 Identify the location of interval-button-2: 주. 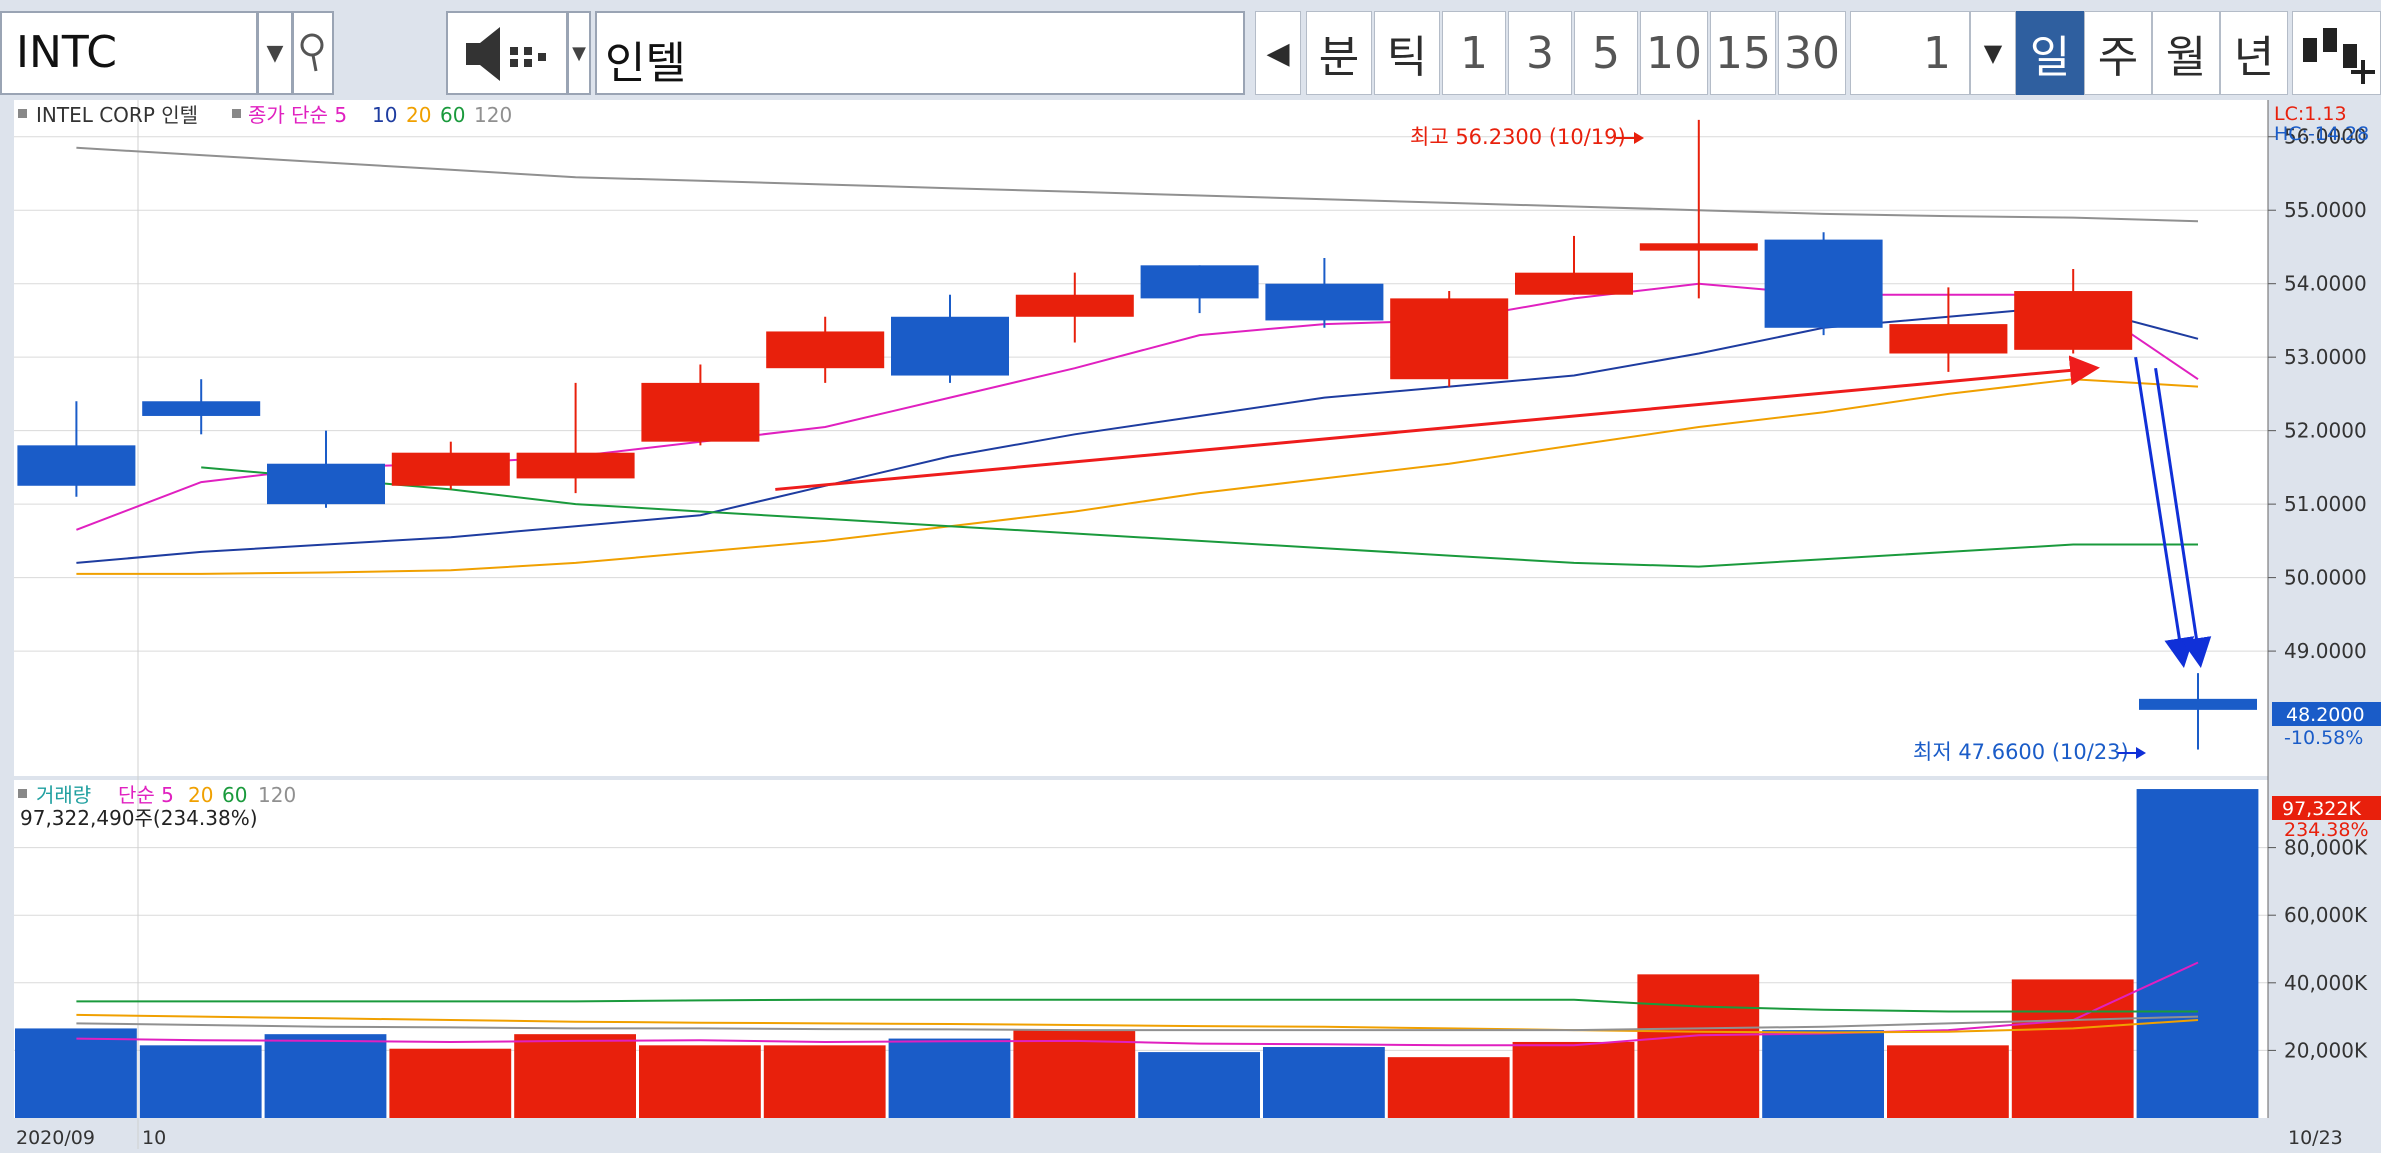
(2118, 53).